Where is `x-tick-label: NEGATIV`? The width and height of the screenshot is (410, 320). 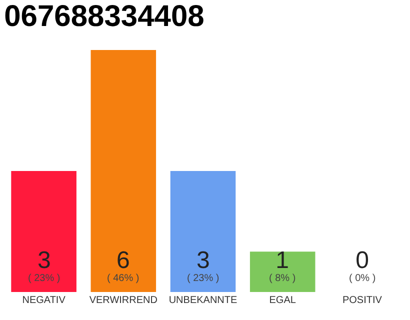 x-tick-label: NEGATIV is located at coordinates (44, 300).